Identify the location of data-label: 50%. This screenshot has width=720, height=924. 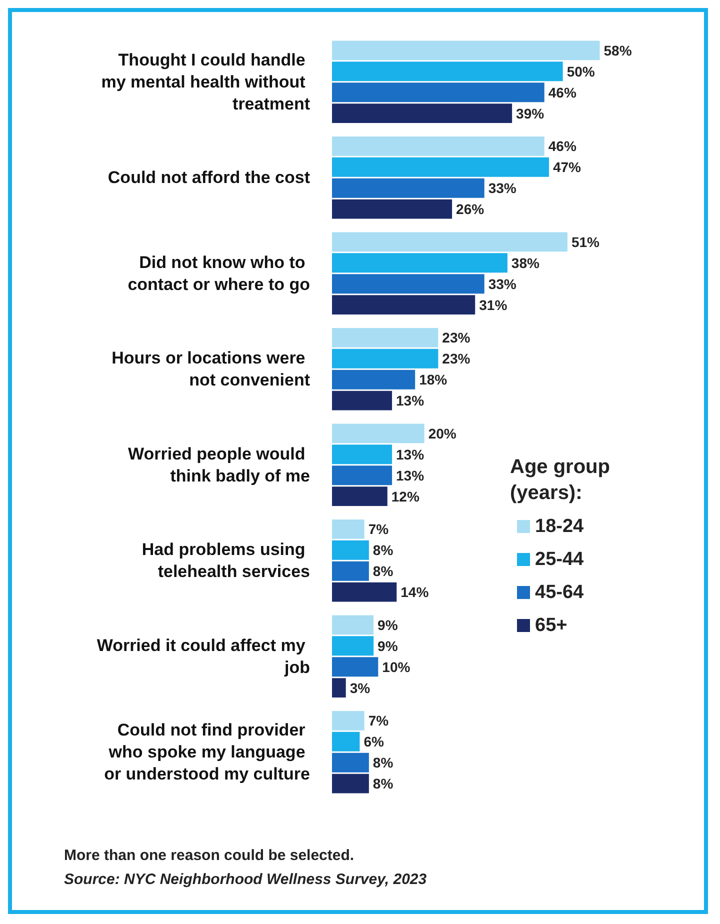
(581, 71).